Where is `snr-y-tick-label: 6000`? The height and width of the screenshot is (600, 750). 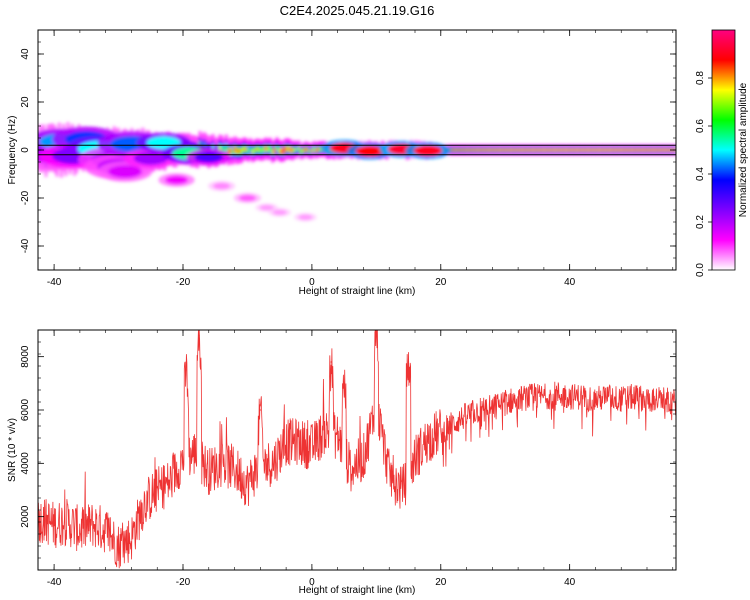 snr-y-tick-label: 6000 is located at coordinates (25, 409).